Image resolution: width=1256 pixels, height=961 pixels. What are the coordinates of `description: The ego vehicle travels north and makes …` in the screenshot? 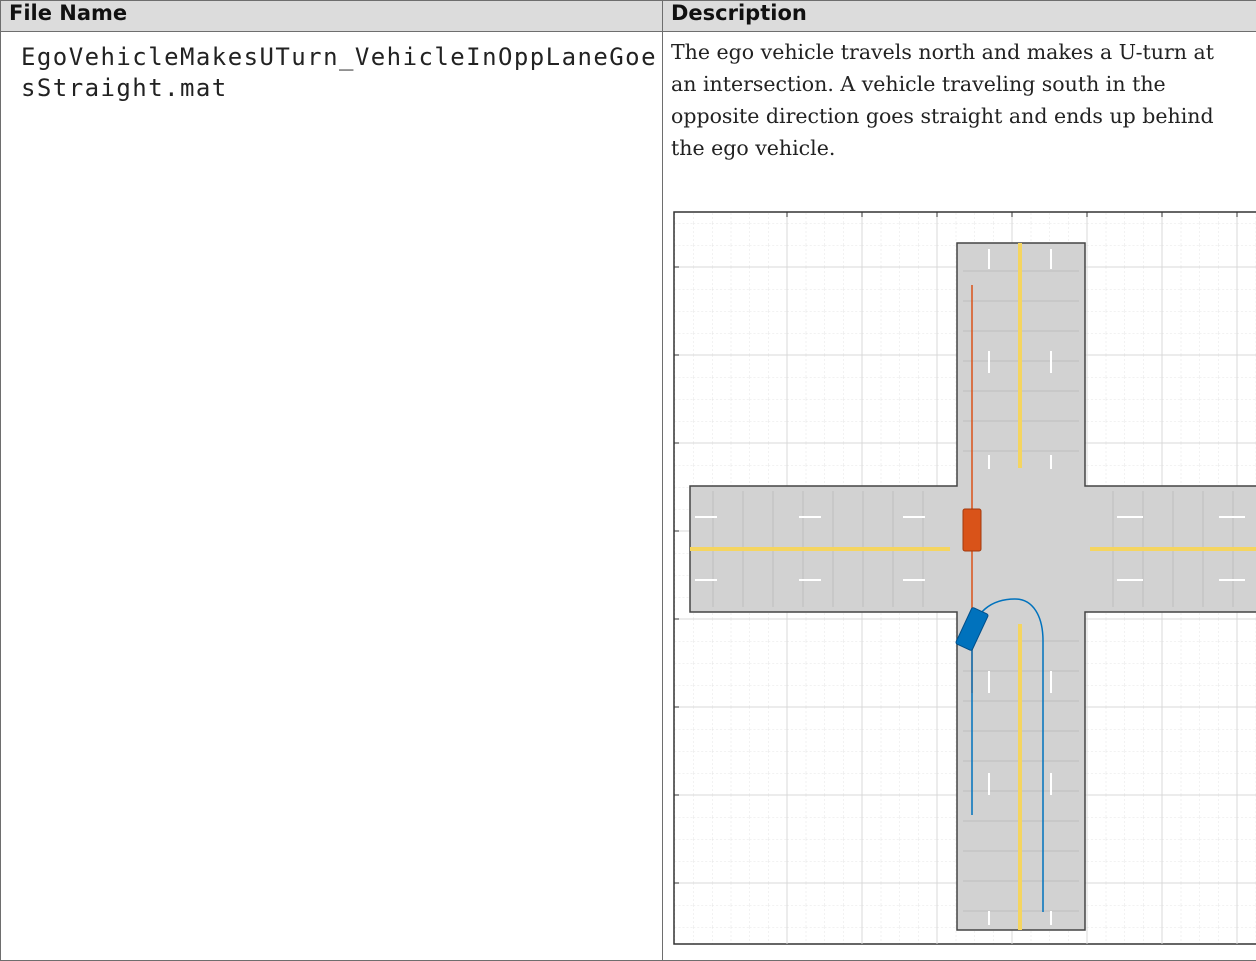 It's located at (951, 100).